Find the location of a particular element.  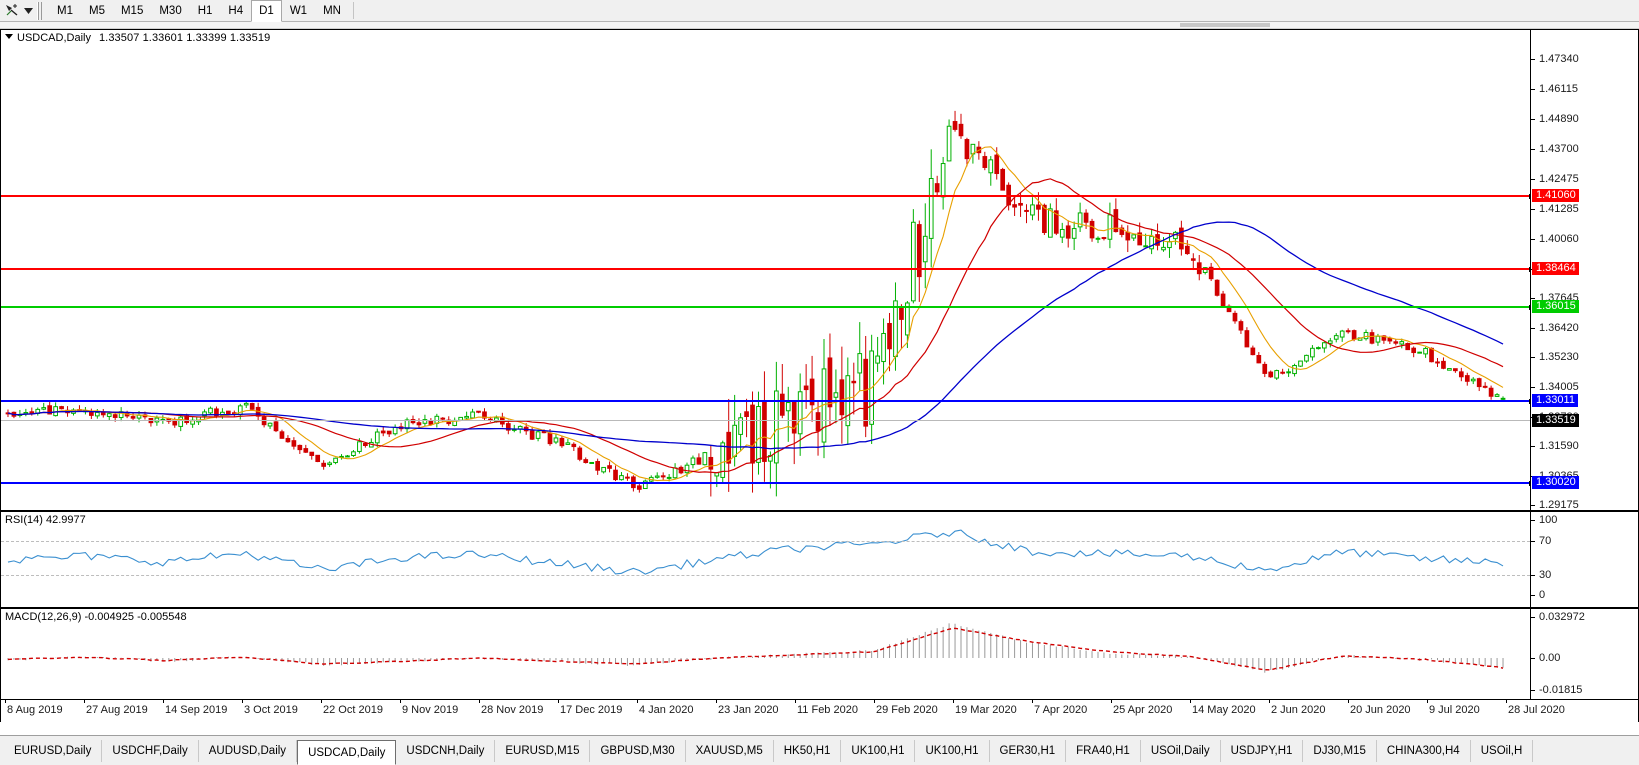

macd-histogram-series is located at coordinates (755, 648).